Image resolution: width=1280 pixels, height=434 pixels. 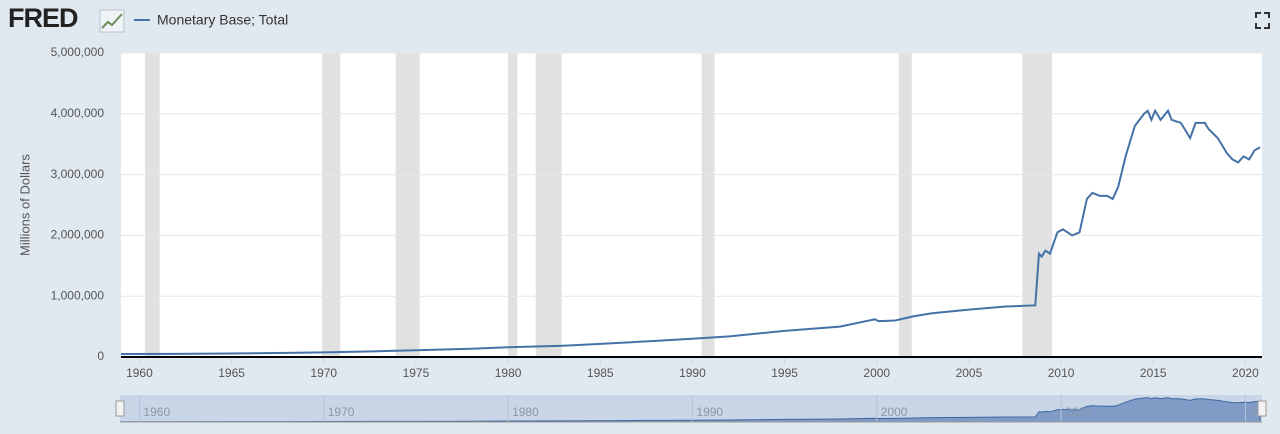 I want to click on navigator-label: 1980, so click(x=525, y=412).